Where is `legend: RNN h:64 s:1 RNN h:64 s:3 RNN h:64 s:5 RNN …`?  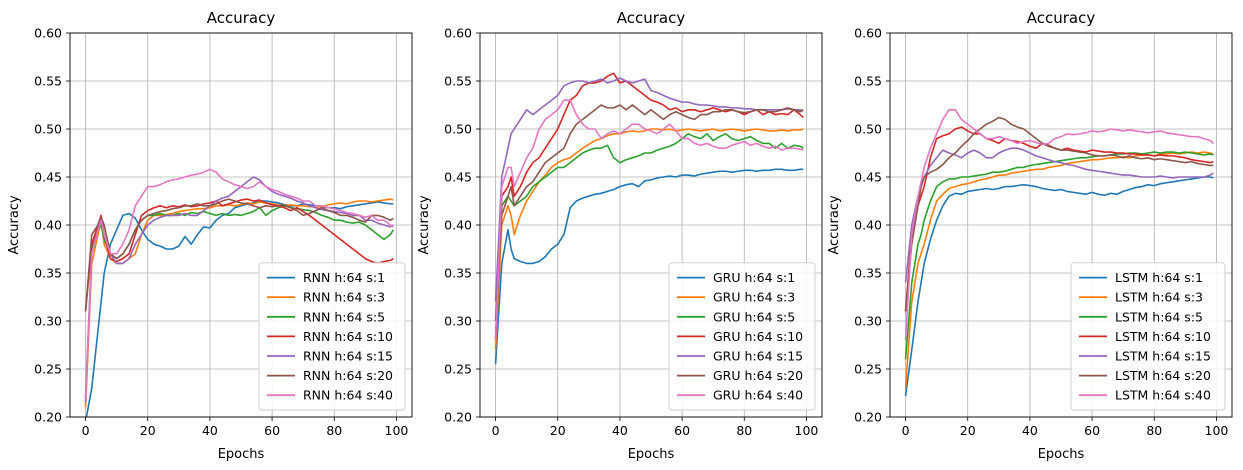 legend: RNN h:64 s:1 RNN h:64 s:3 RNN h:64 s:5 RNN … is located at coordinates (332, 336).